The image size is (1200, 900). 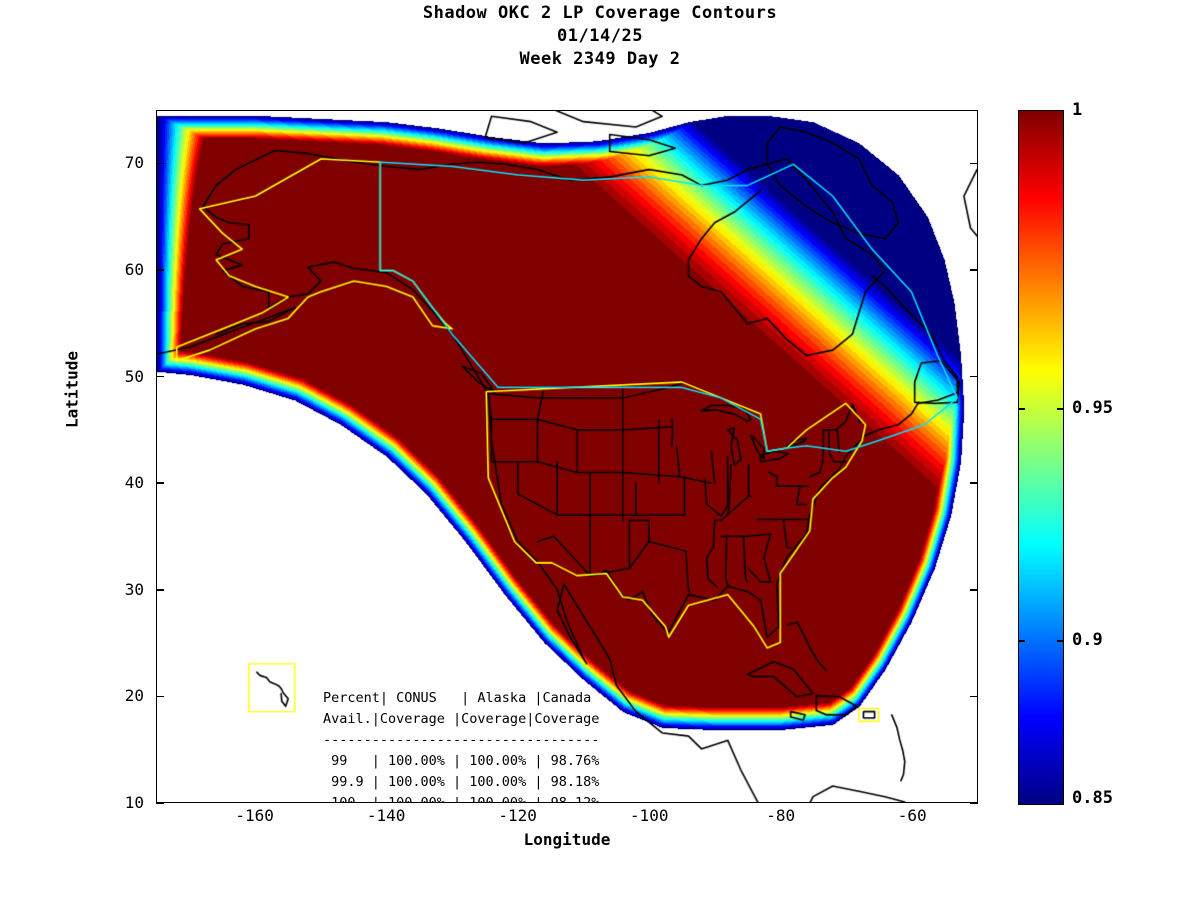 What do you see at coordinates (72, 389) in the screenshot?
I see `y-axis-title: Latitude` at bounding box center [72, 389].